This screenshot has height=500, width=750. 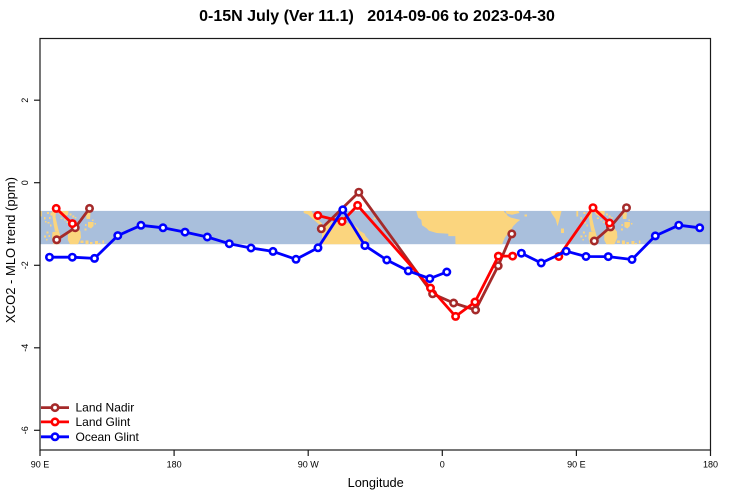 I want to click on svg-text: XCO2 - MLO trend (ppm), so click(x=10, y=250).